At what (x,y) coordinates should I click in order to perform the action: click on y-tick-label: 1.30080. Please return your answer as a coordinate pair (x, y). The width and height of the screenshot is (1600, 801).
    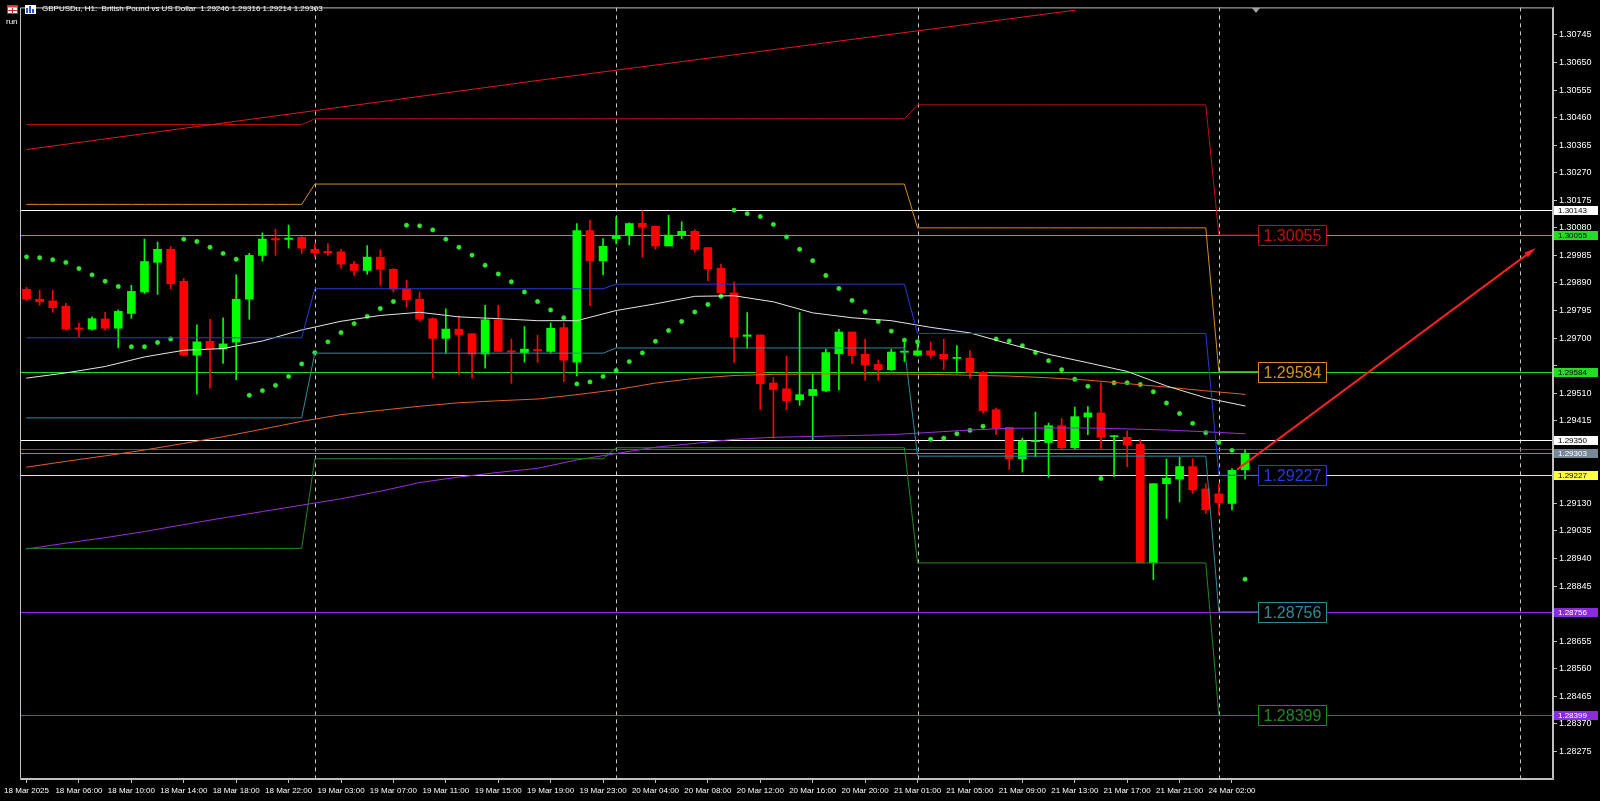
    Looking at the image, I should click on (1575, 227).